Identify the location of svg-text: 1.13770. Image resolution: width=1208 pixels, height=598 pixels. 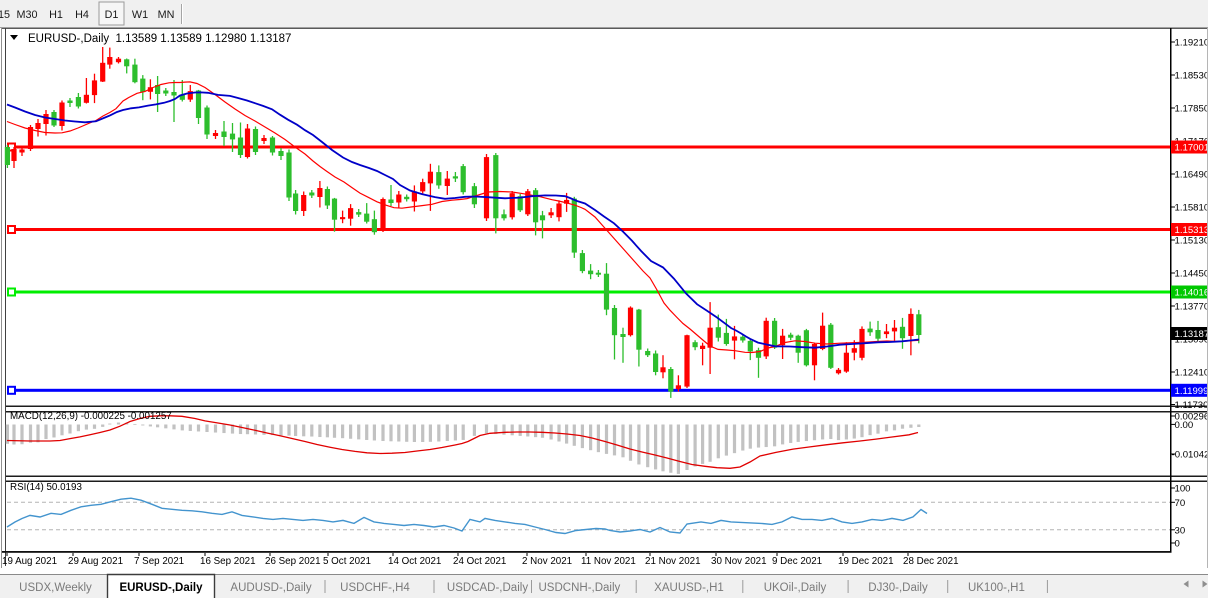
(1191, 307).